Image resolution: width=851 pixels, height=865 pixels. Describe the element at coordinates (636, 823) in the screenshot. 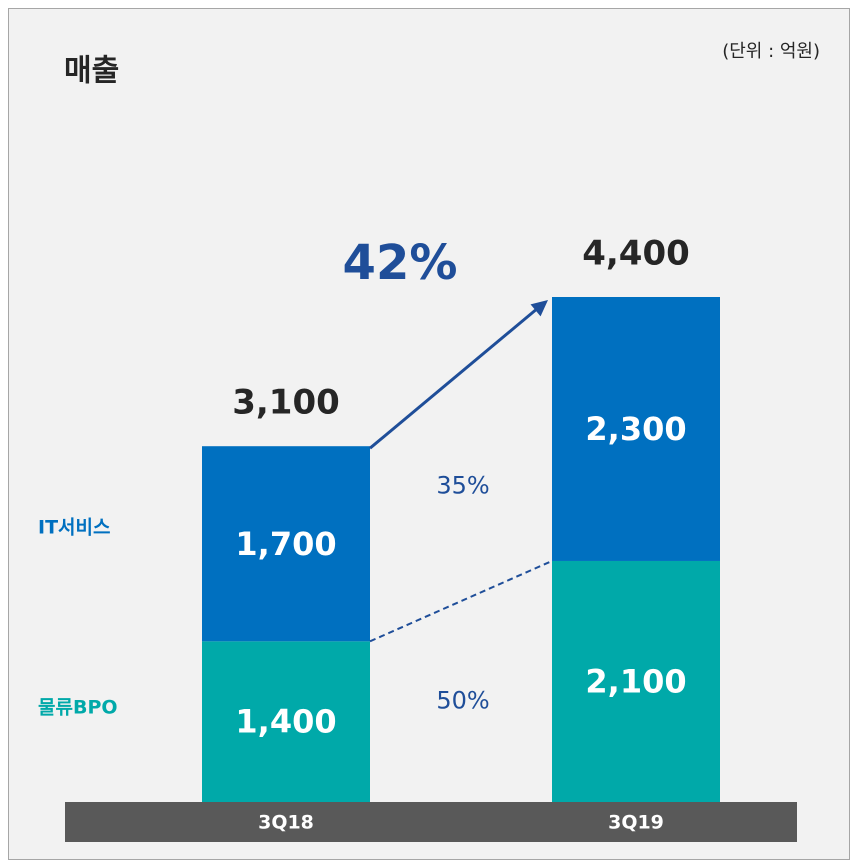

I see `x-tick-label: 3Q19` at that location.